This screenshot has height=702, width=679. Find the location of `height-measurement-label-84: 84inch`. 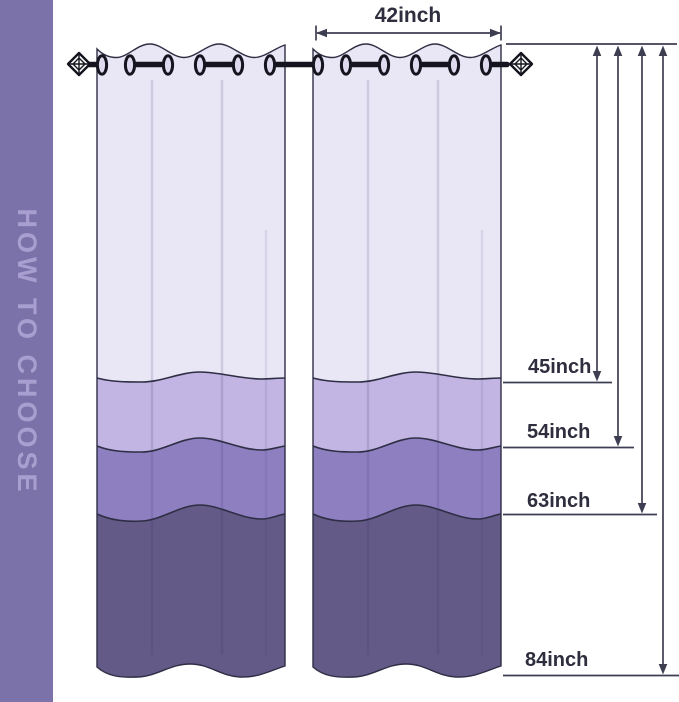

height-measurement-label-84: 84inch is located at coordinates (557, 660).